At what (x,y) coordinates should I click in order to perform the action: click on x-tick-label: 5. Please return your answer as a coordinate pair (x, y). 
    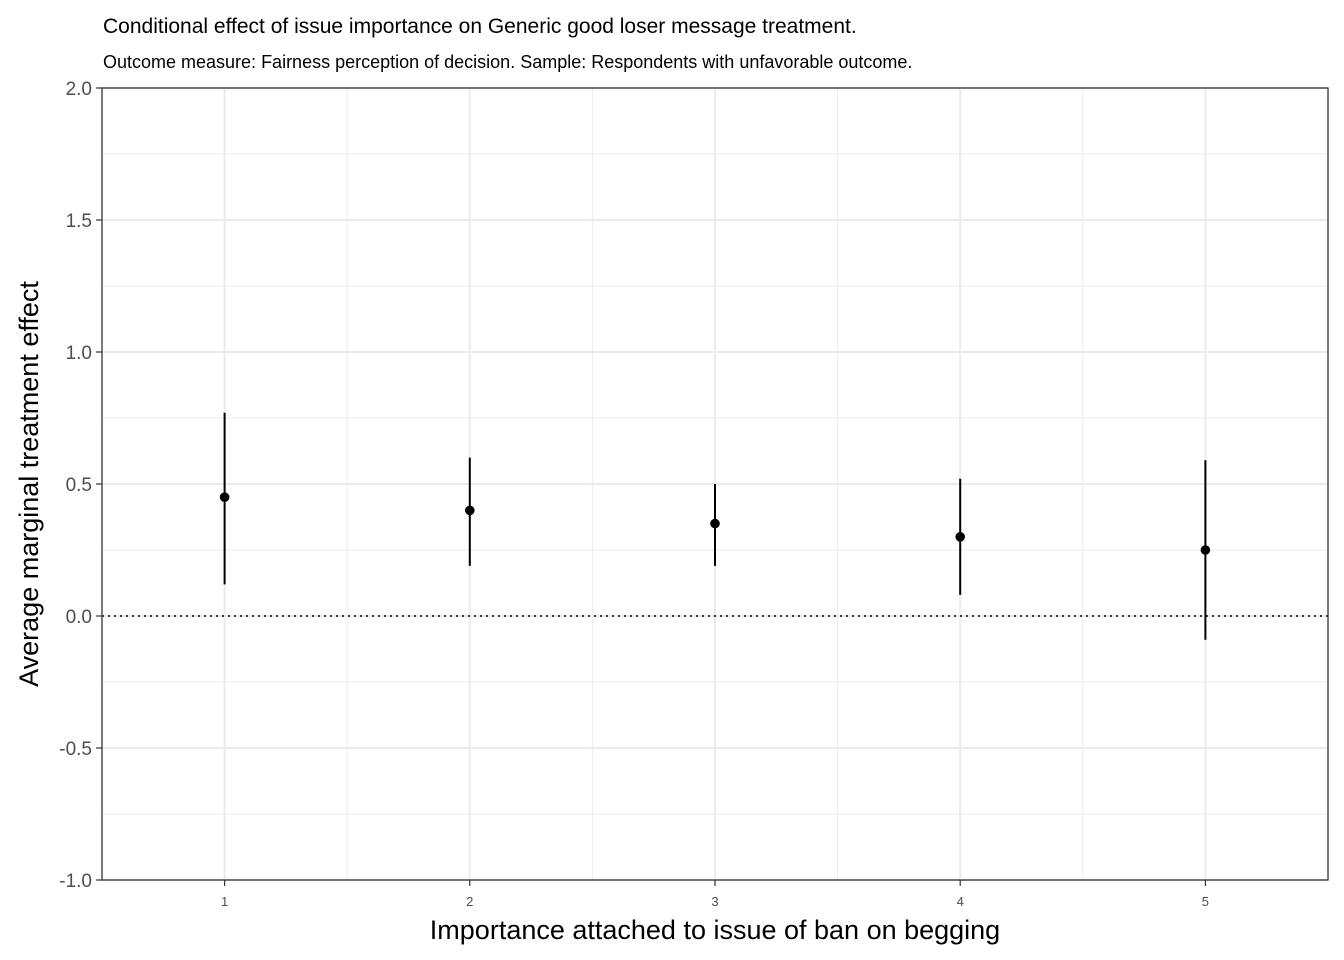
    Looking at the image, I should click on (1205, 901).